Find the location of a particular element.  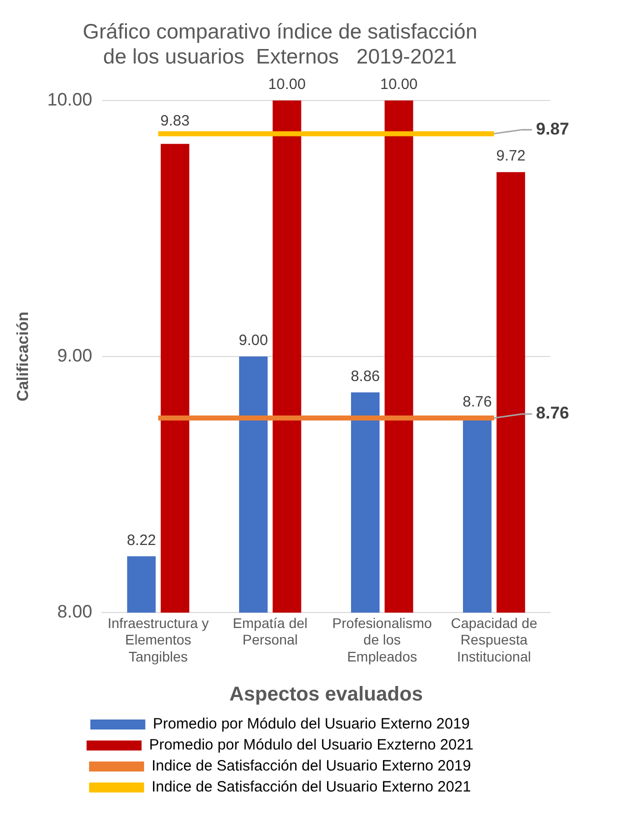

data-label: 8.22 is located at coordinates (141, 540).